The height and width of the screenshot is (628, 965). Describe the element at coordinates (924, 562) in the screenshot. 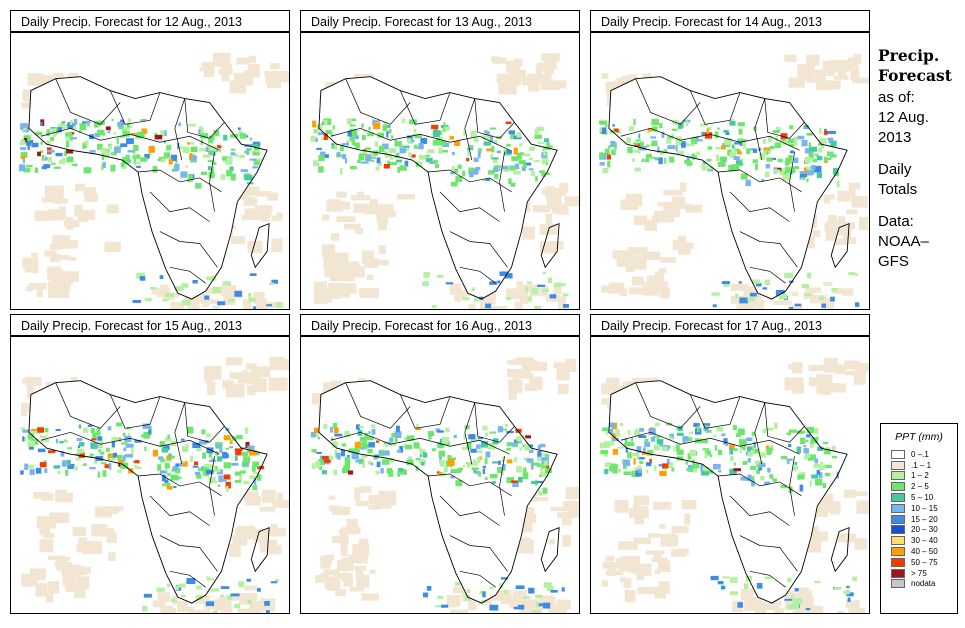

I see `legend-label: 50 – 75` at that location.